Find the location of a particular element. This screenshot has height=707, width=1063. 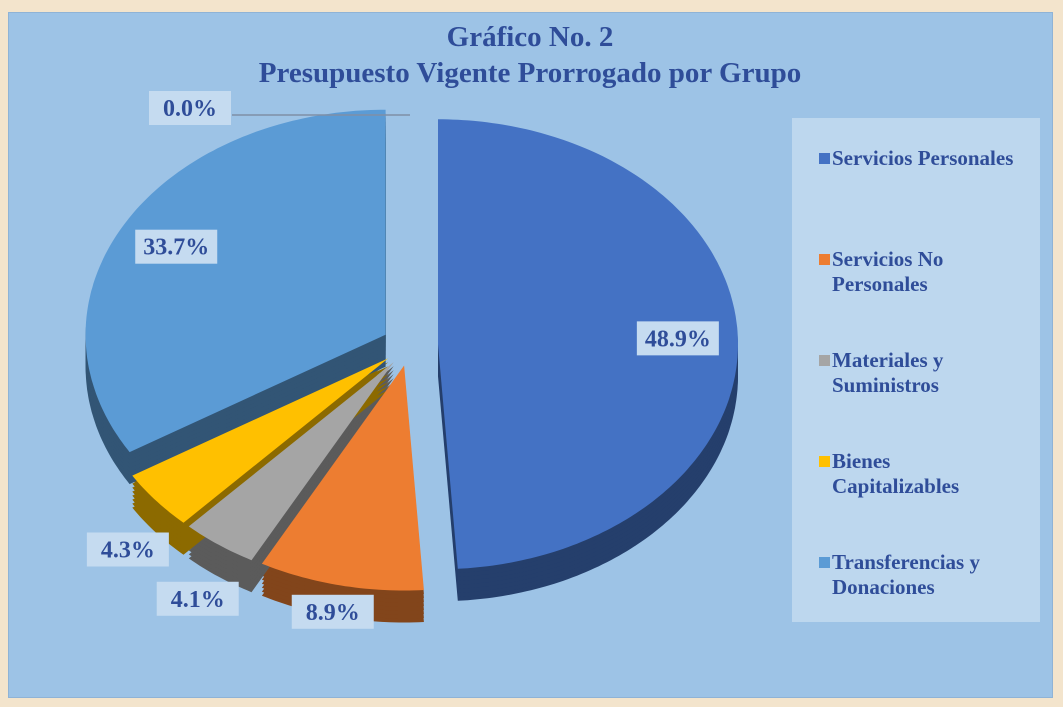

value-label: 0.0% is located at coordinates (190, 109).